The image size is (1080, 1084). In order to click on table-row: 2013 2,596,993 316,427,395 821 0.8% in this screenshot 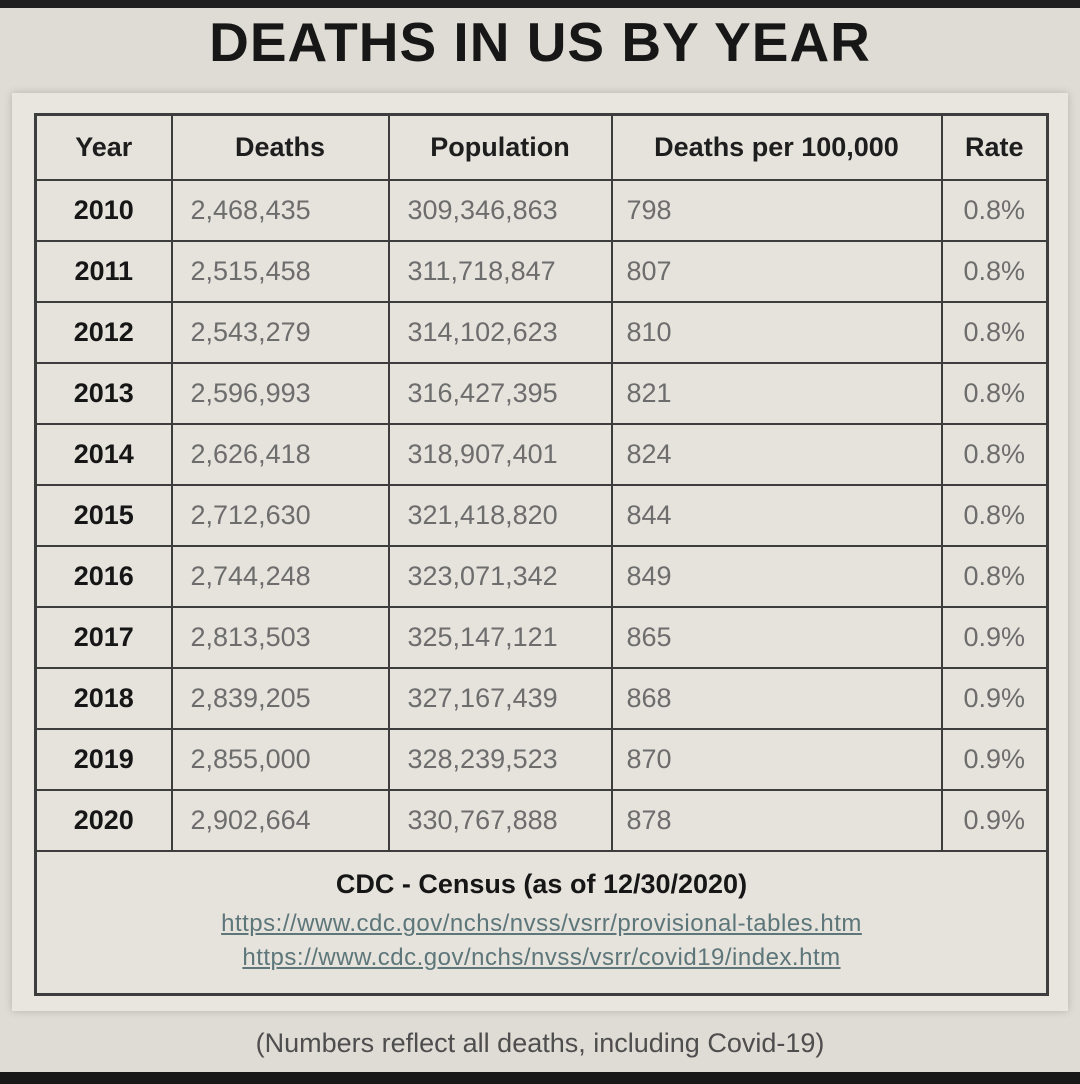, I will do `click(541, 393)`.